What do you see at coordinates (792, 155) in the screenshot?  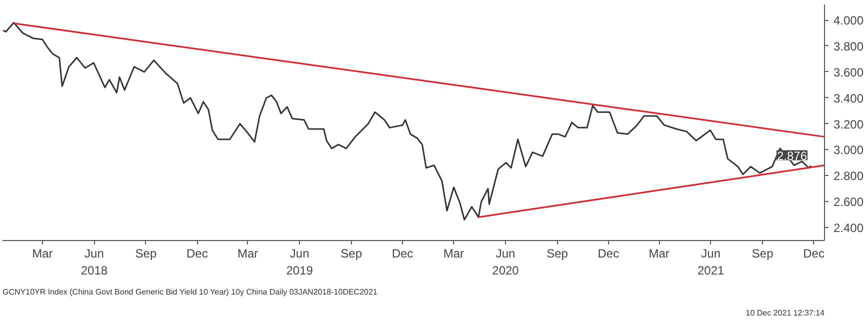 I see `annotation: 2.876` at bounding box center [792, 155].